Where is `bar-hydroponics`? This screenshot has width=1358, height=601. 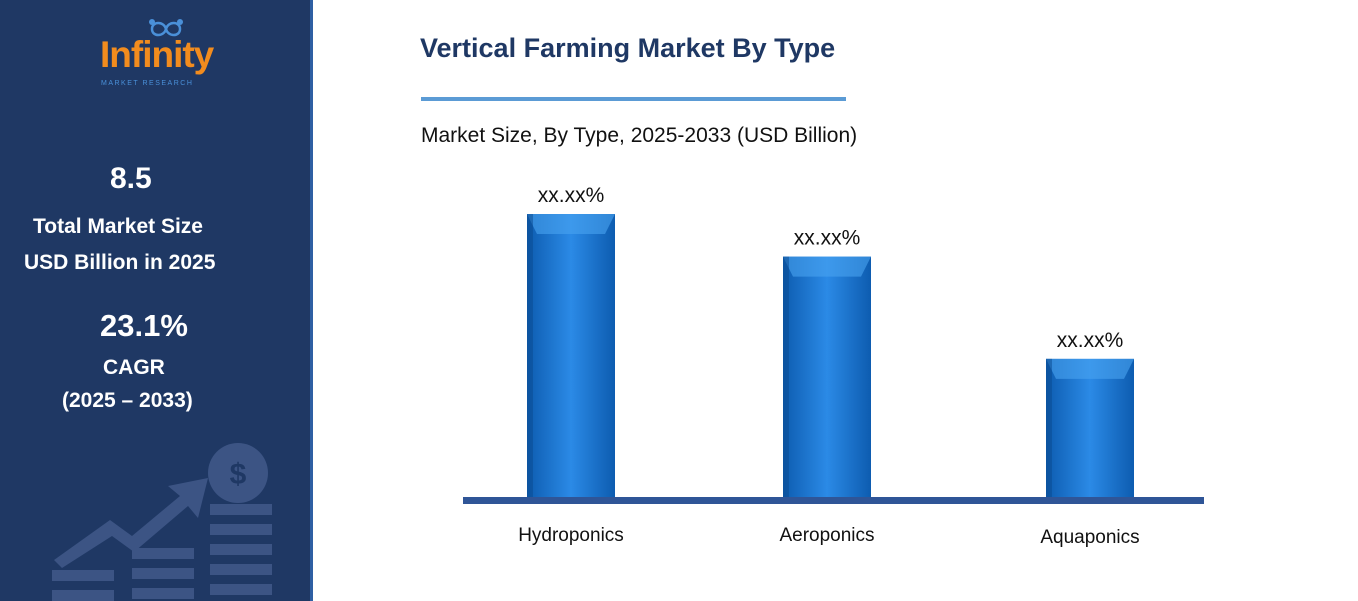
bar-hydroponics is located at coordinates (571, 356).